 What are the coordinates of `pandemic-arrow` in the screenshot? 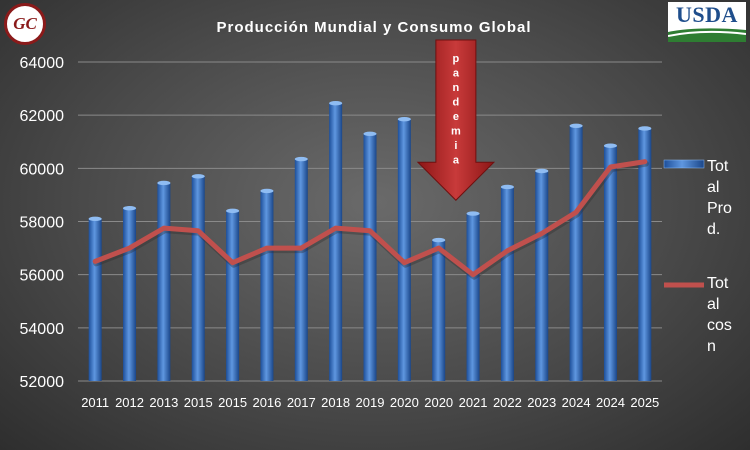 It's located at (456, 120).